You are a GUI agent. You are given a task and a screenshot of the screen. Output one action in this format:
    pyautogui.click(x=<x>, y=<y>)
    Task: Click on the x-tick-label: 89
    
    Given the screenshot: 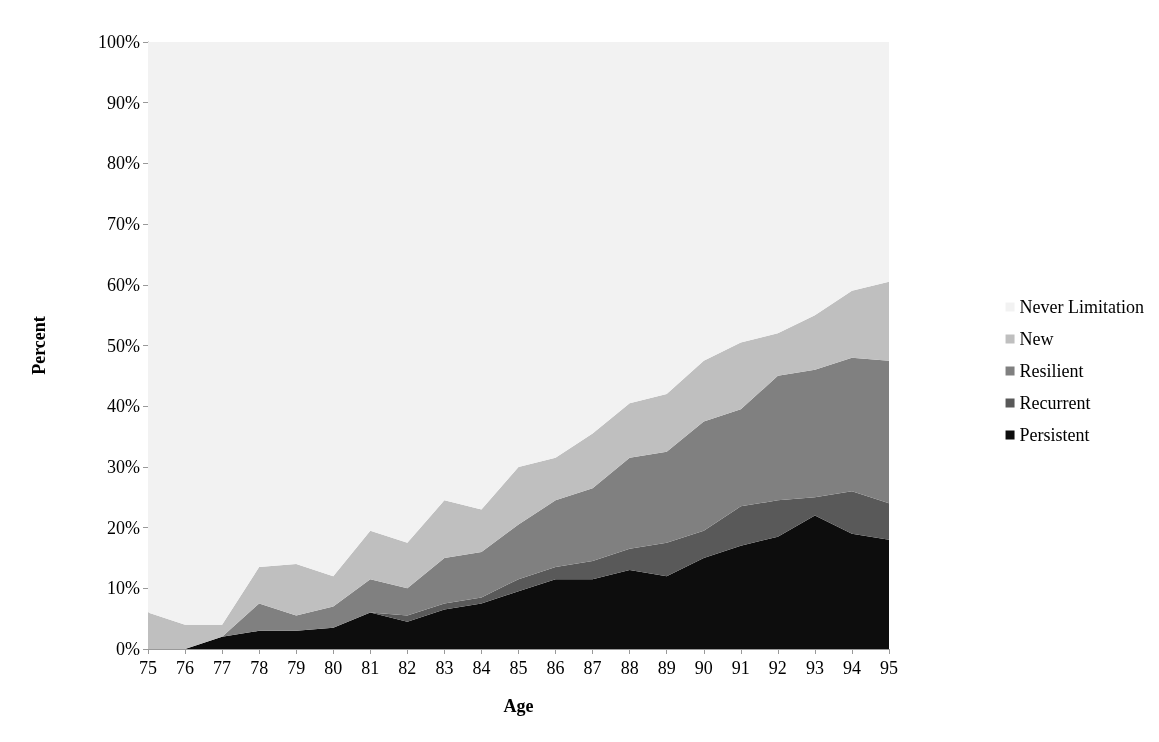 What is the action you would take?
    pyautogui.click(x=666, y=668)
    